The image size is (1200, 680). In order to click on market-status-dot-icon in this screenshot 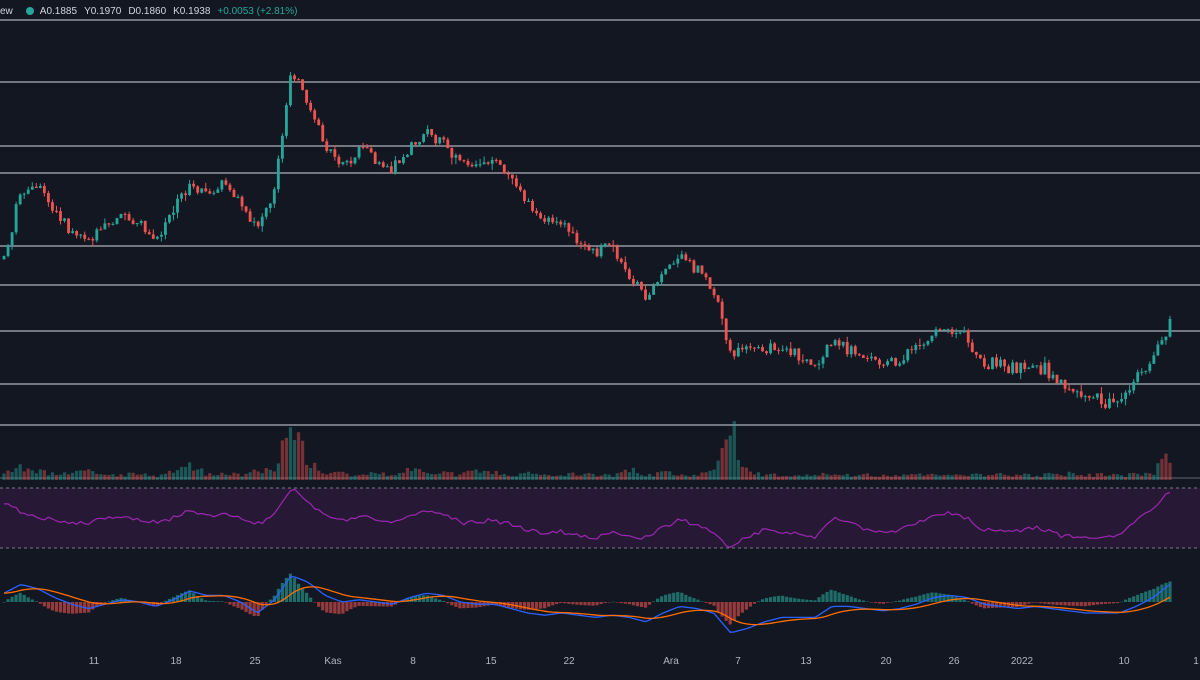, I will do `click(29, 11)`.